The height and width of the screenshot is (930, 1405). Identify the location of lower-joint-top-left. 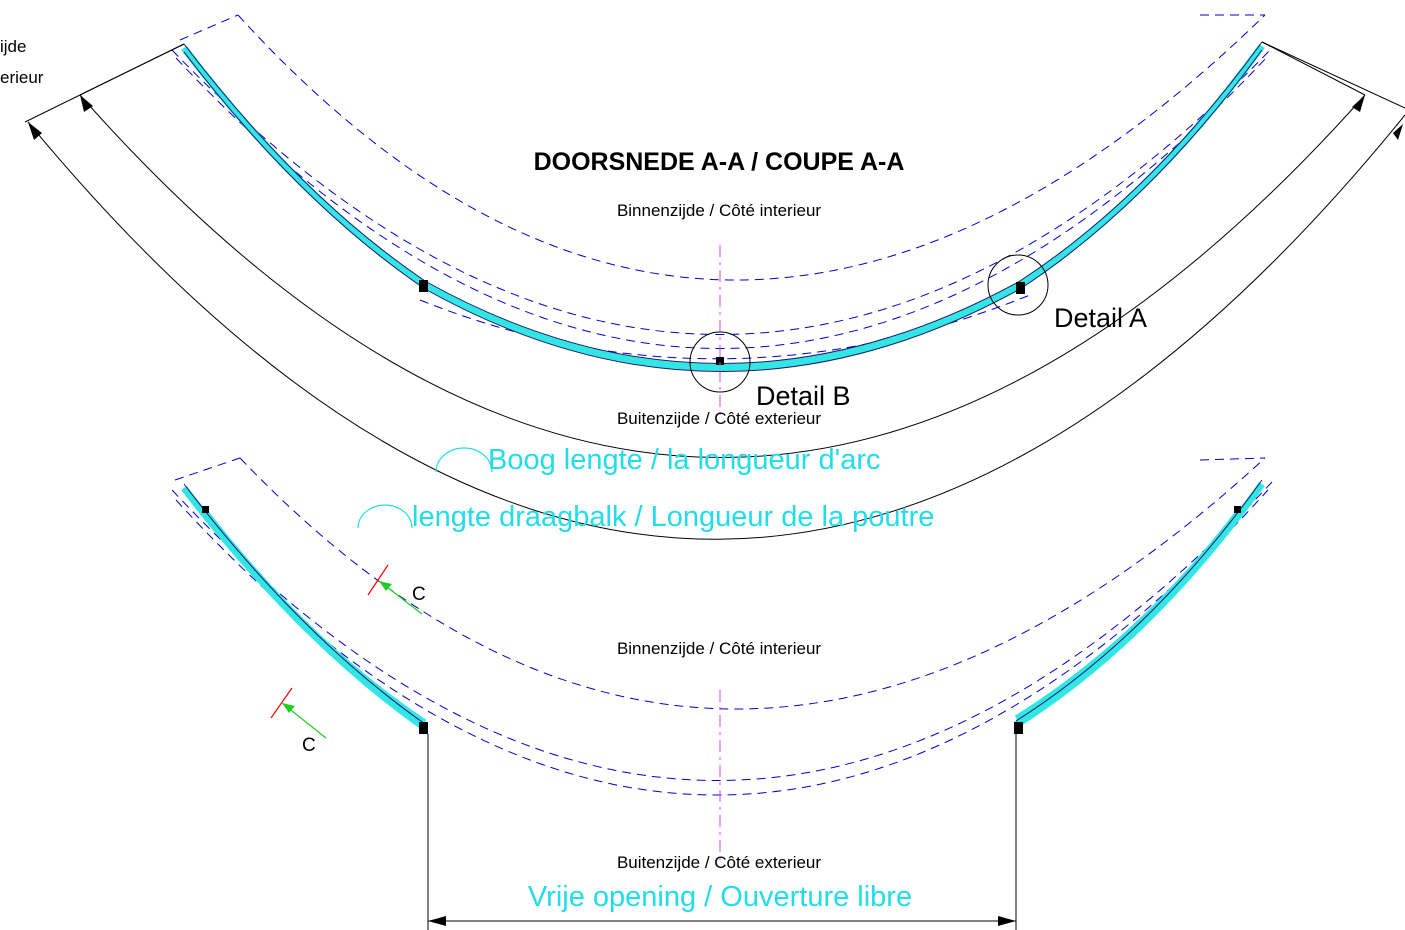
(205, 509).